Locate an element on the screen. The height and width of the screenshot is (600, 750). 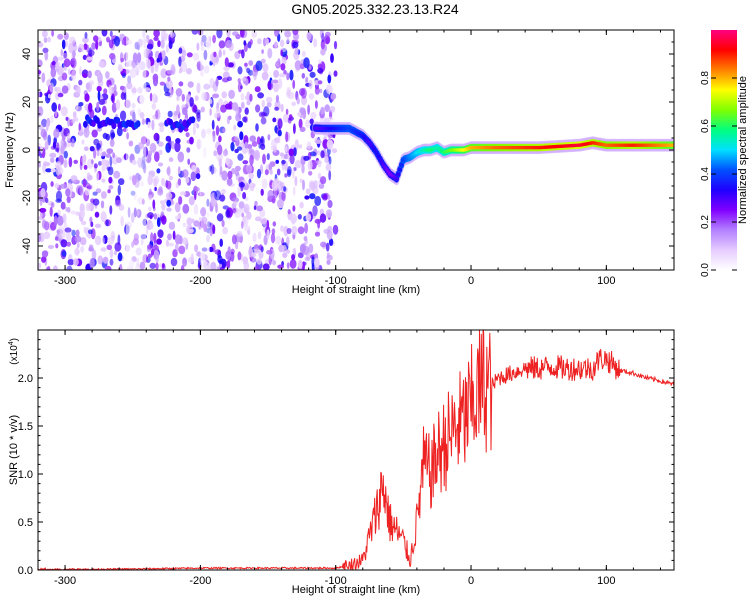
heatmap-x-tick-label: 0 is located at coordinates (471, 281).